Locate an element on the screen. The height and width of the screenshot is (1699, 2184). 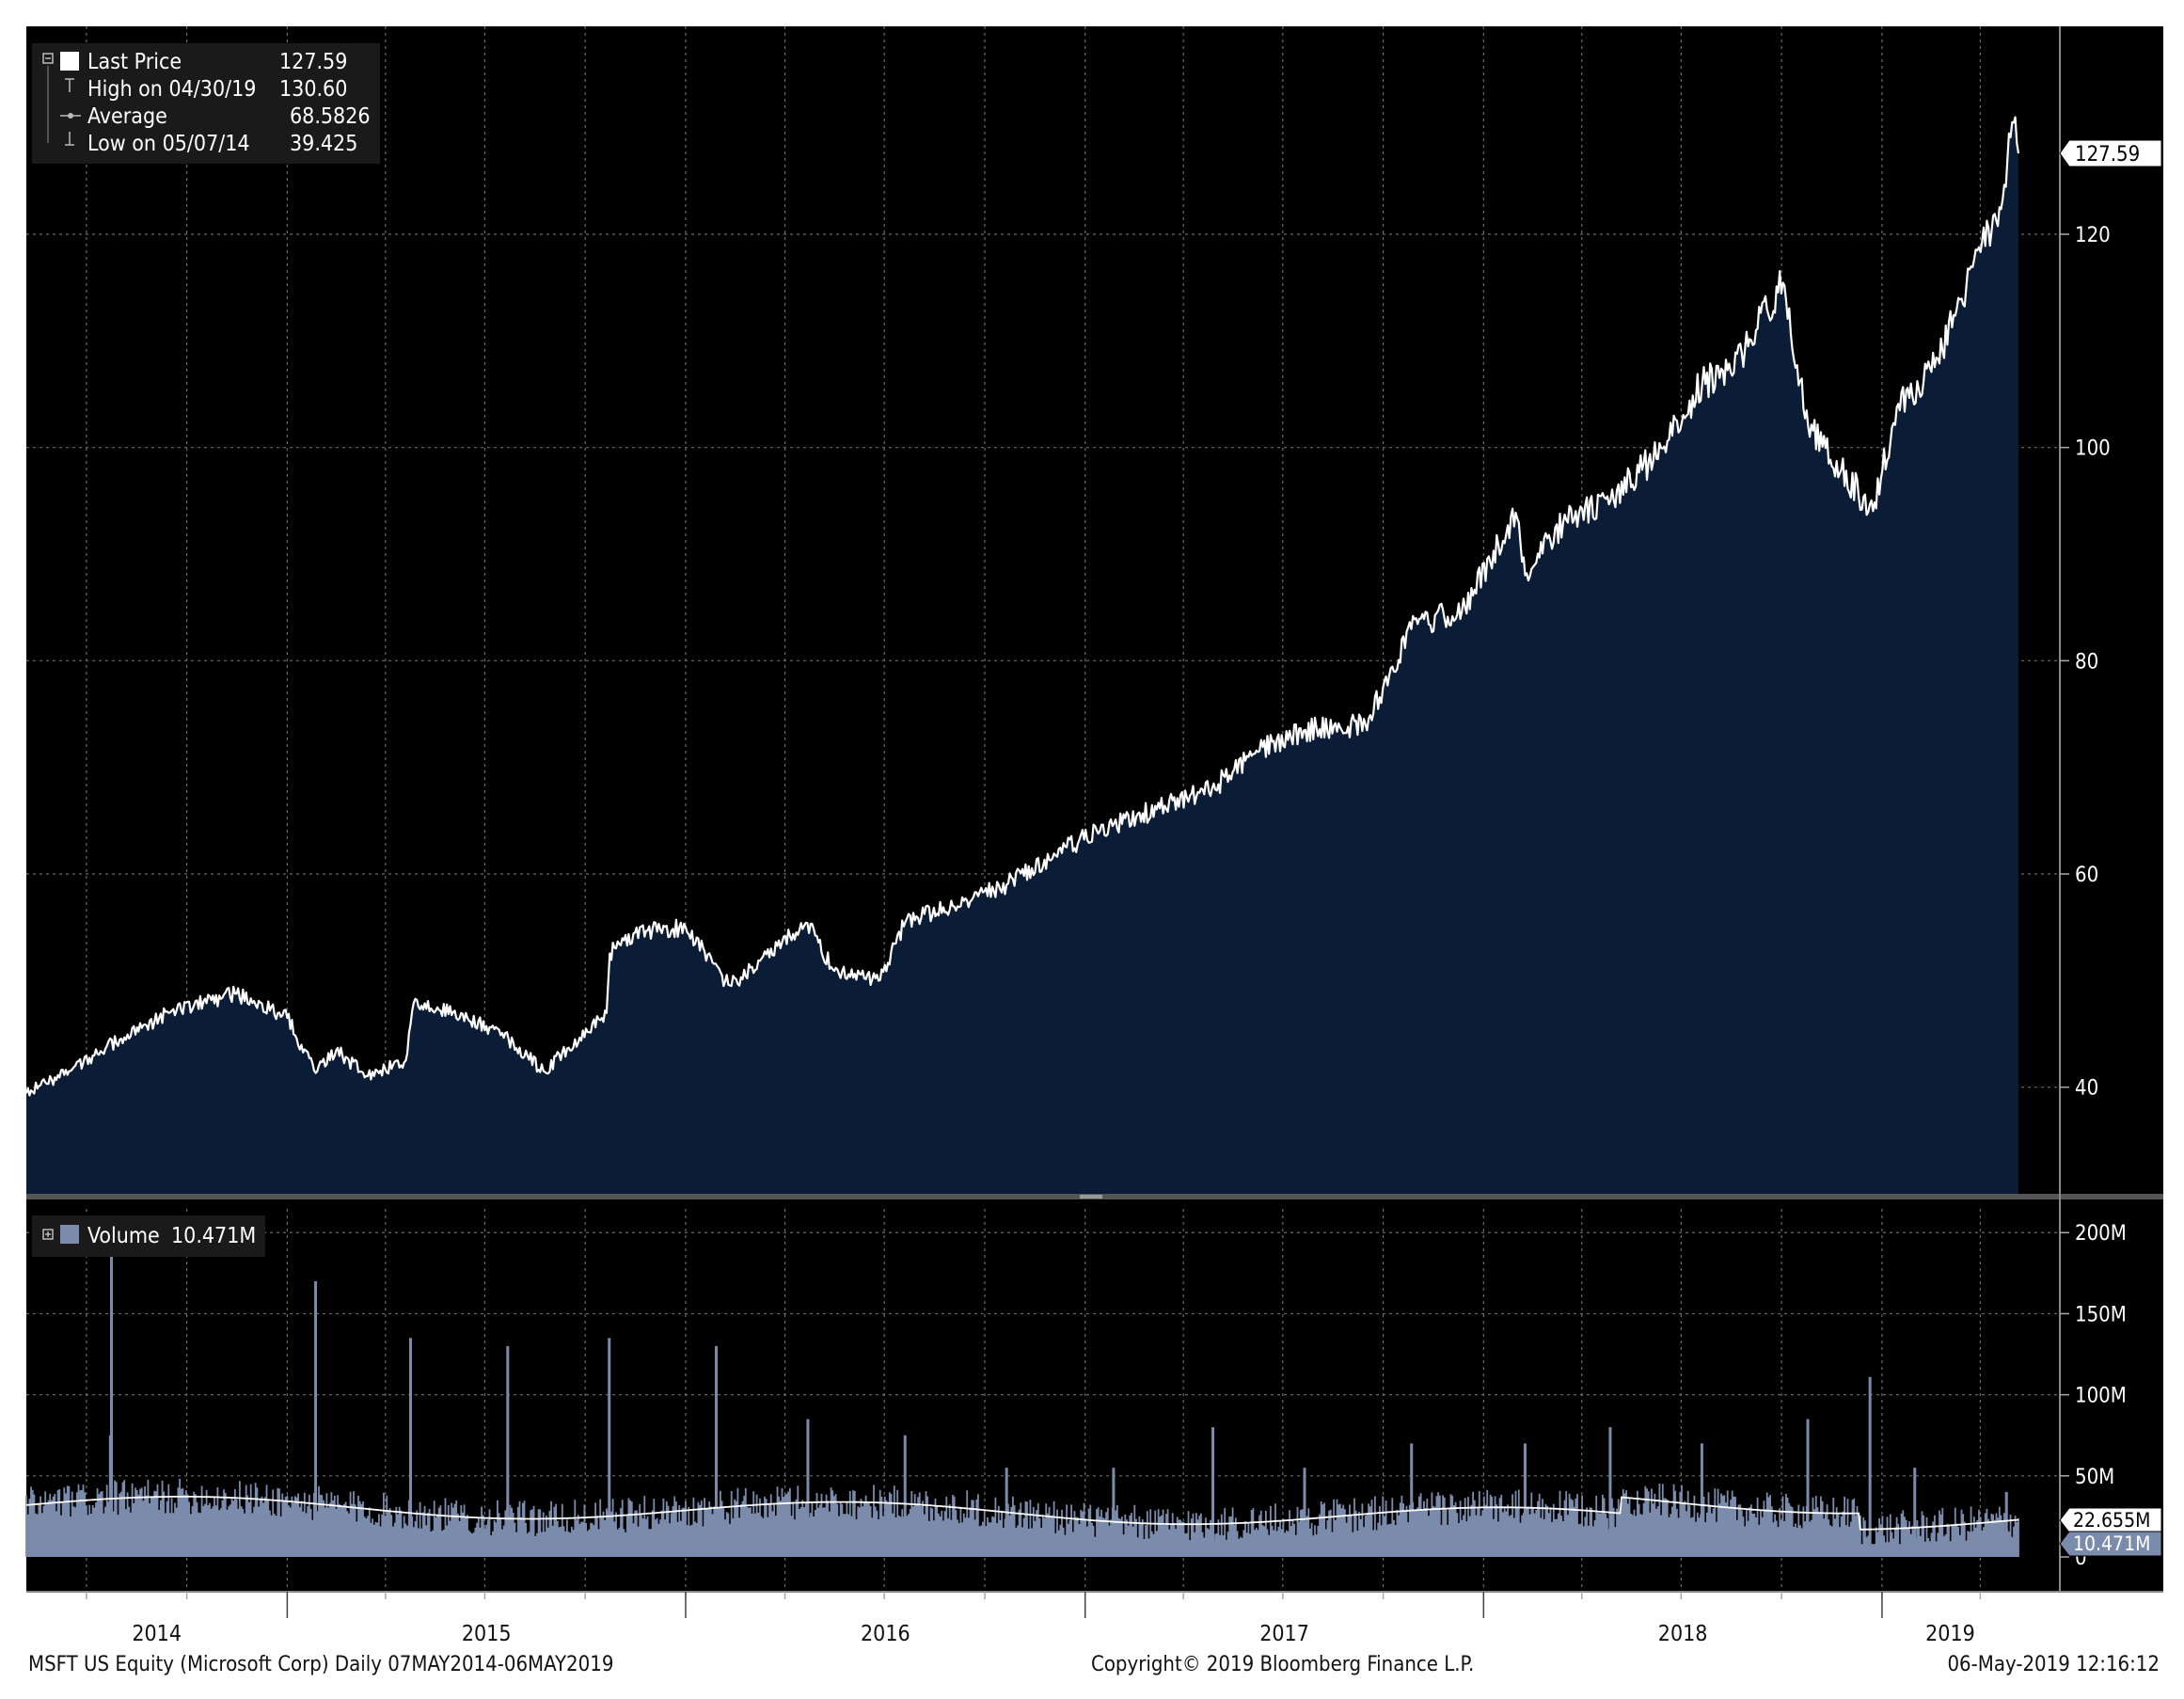
price-legend-box is located at coordinates (206, 103).